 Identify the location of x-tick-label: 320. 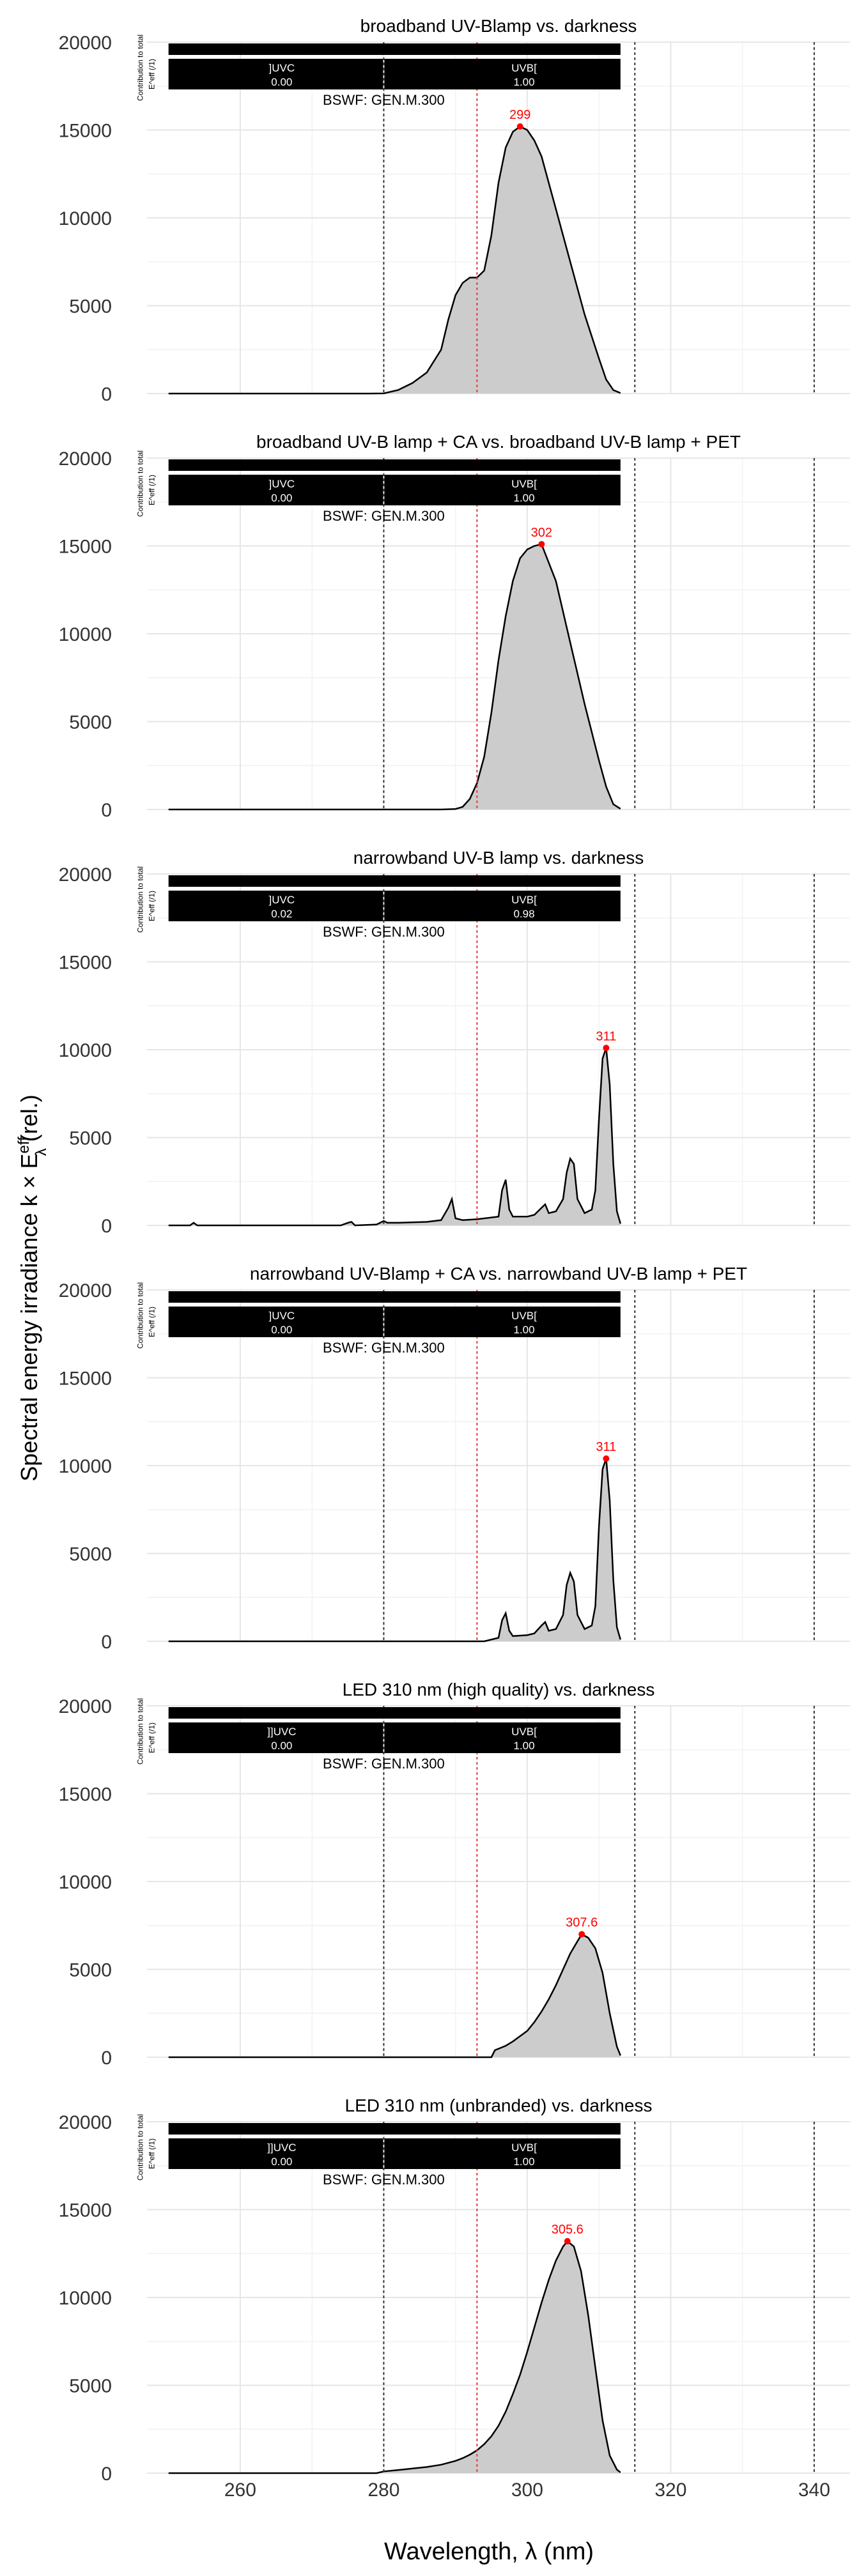
(670, 2490).